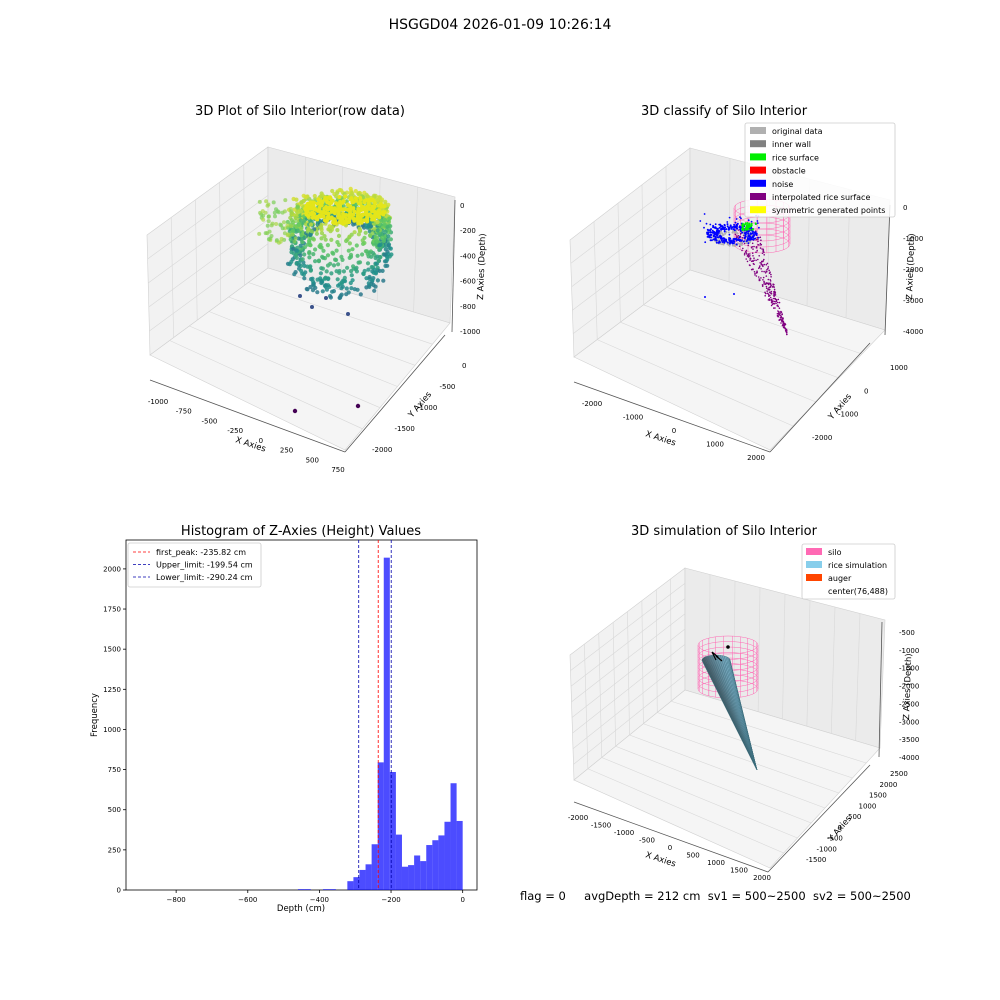  What do you see at coordinates (743, 715) in the screenshot?
I see `surface-facet` at bounding box center [743, 715].